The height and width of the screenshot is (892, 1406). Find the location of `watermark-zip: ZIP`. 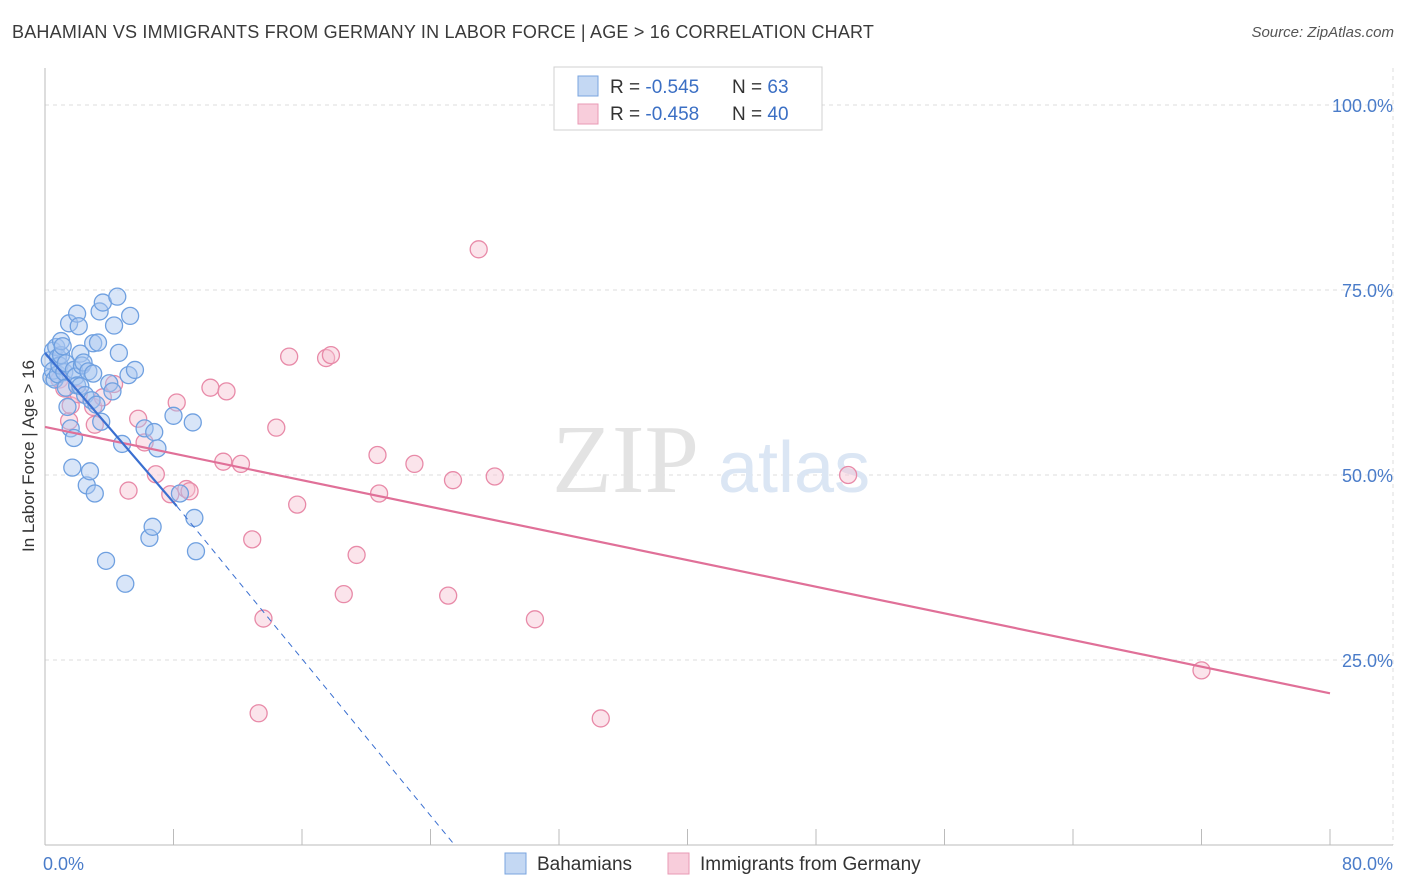

watermark-zip: ZIP is located at coordinates (625, 460).